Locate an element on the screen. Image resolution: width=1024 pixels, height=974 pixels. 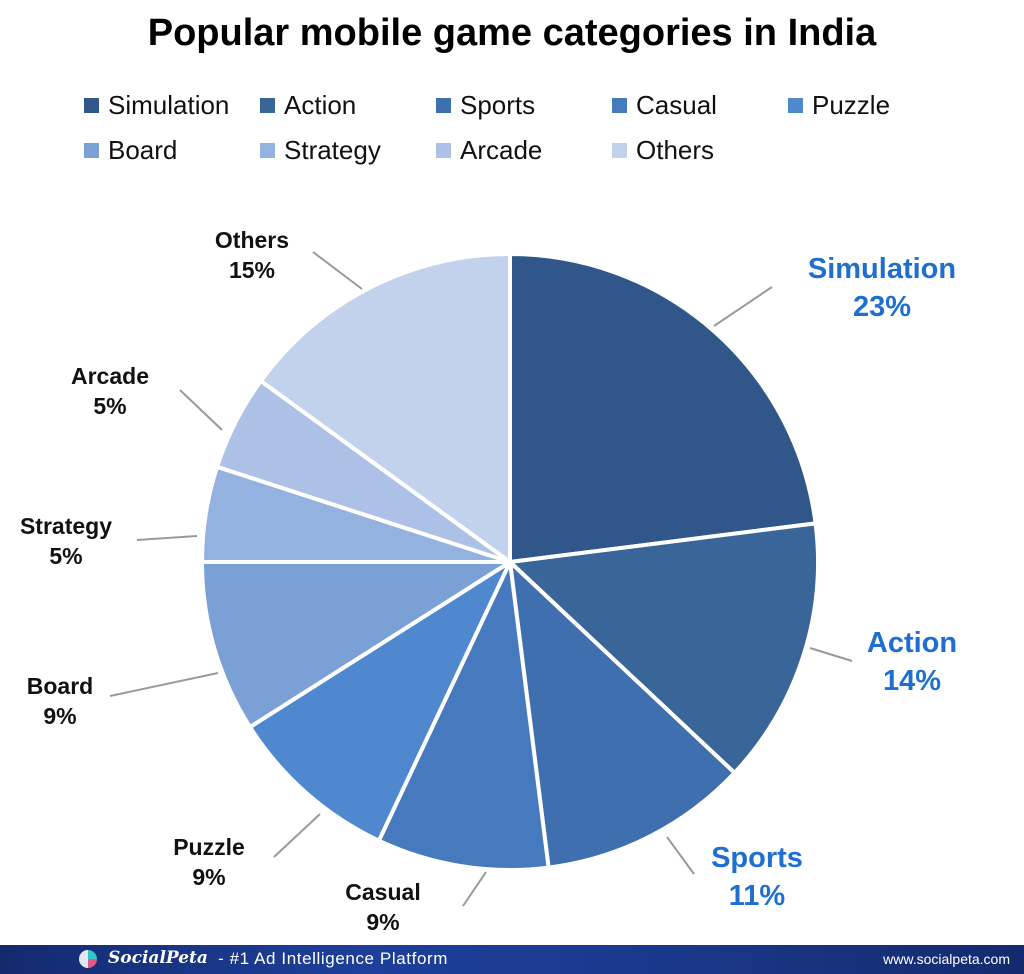
leader-line-strategy is located at coordinates (167, 538).